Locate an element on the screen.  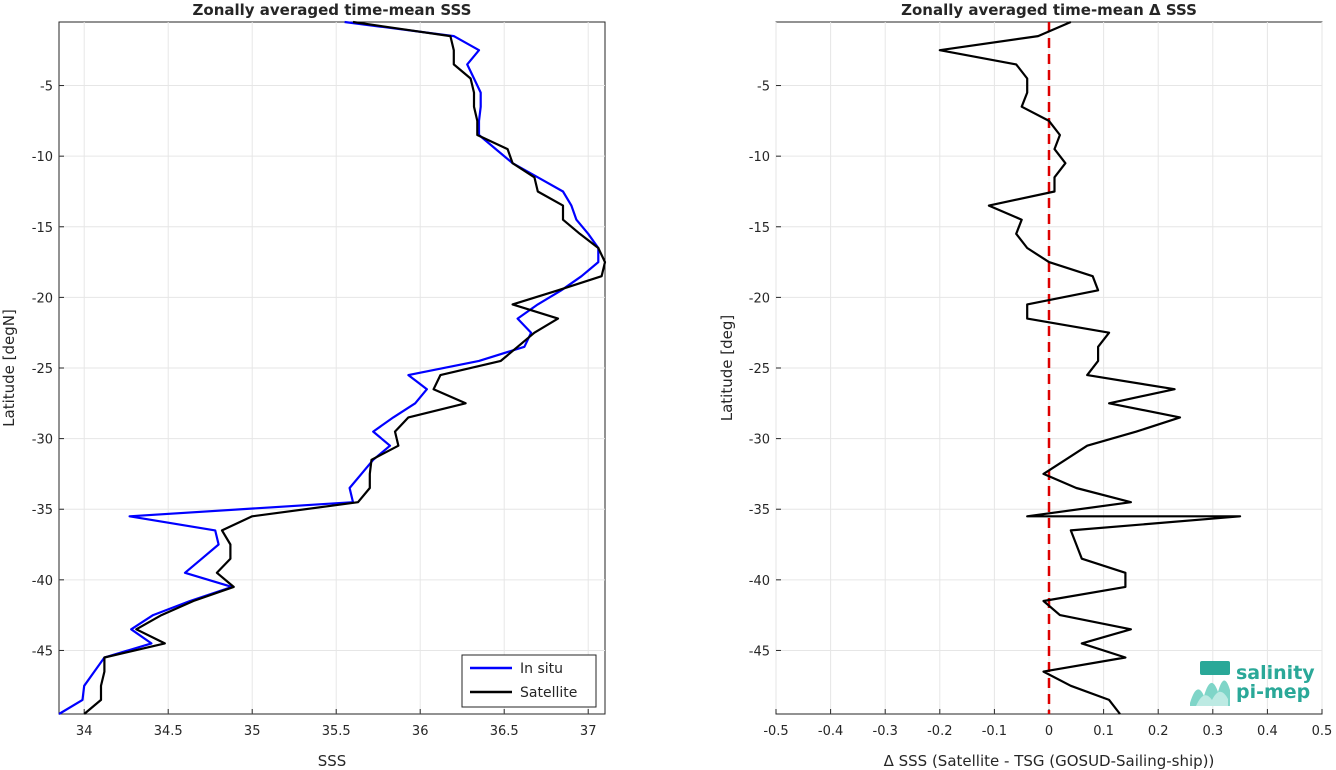
x-axis-label: SSS is located at coordinates (332, 761).